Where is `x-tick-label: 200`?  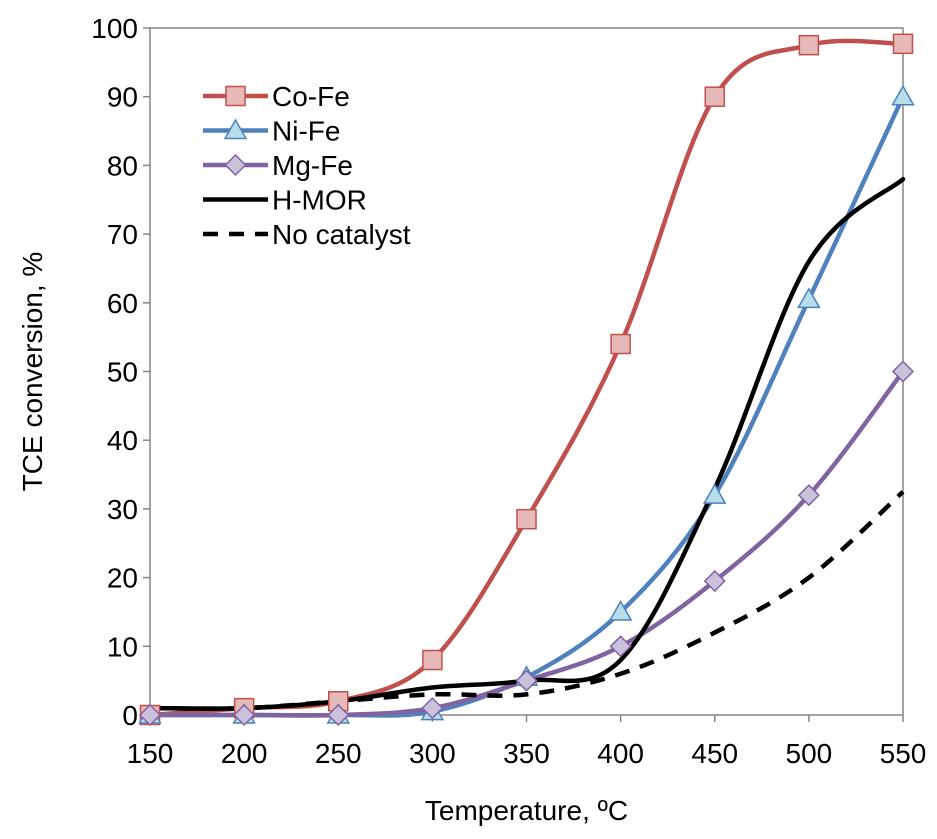
x-tick-label: 200 is located at coordinates (244, 753).